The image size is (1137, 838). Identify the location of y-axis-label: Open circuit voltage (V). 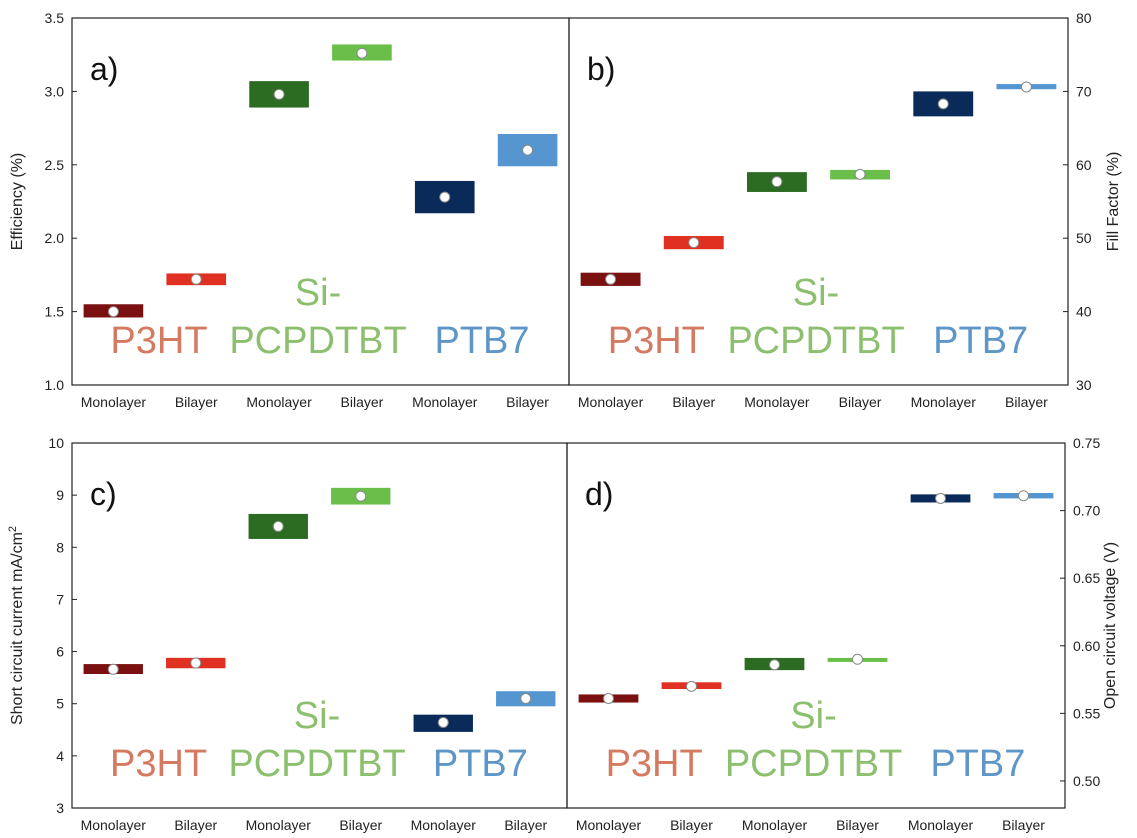
(1110, 625).